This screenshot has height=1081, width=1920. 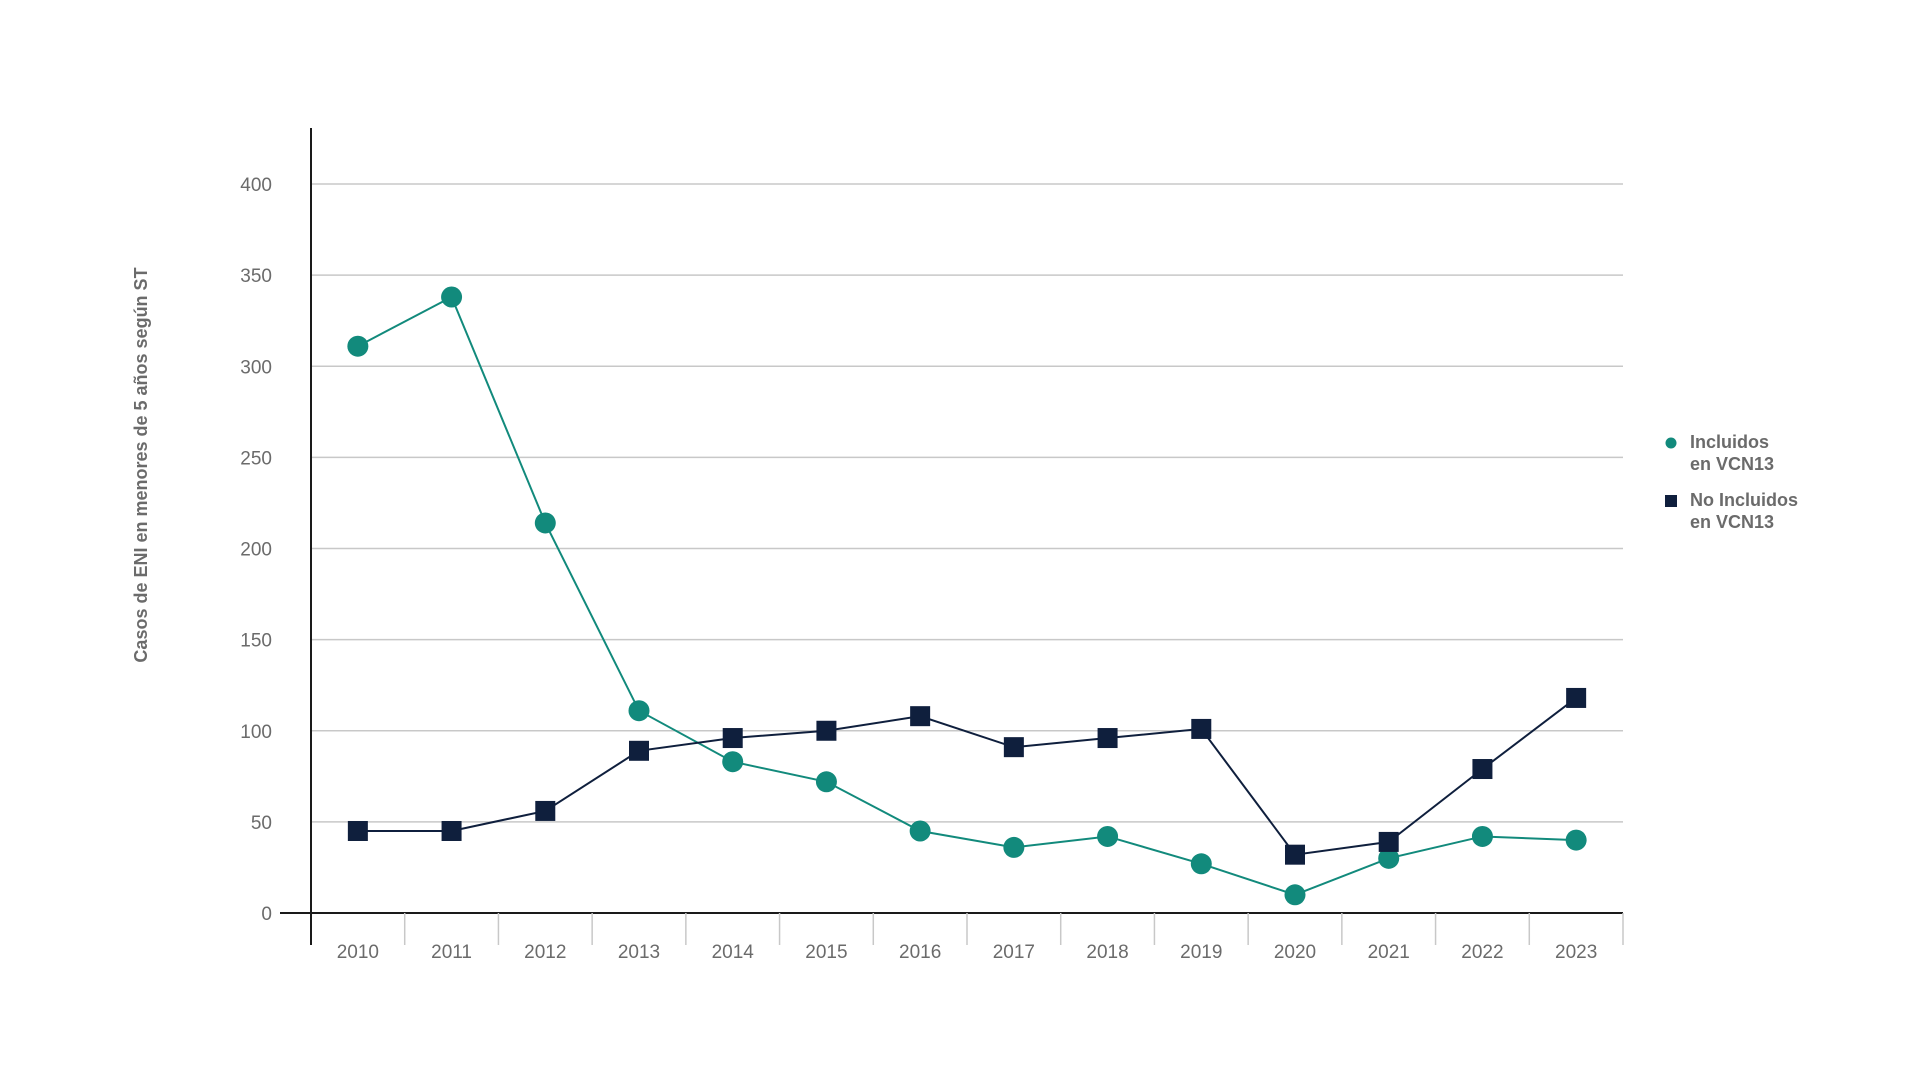 I want to click on x-tick-label: 2020, so click(x=1295, y=952).